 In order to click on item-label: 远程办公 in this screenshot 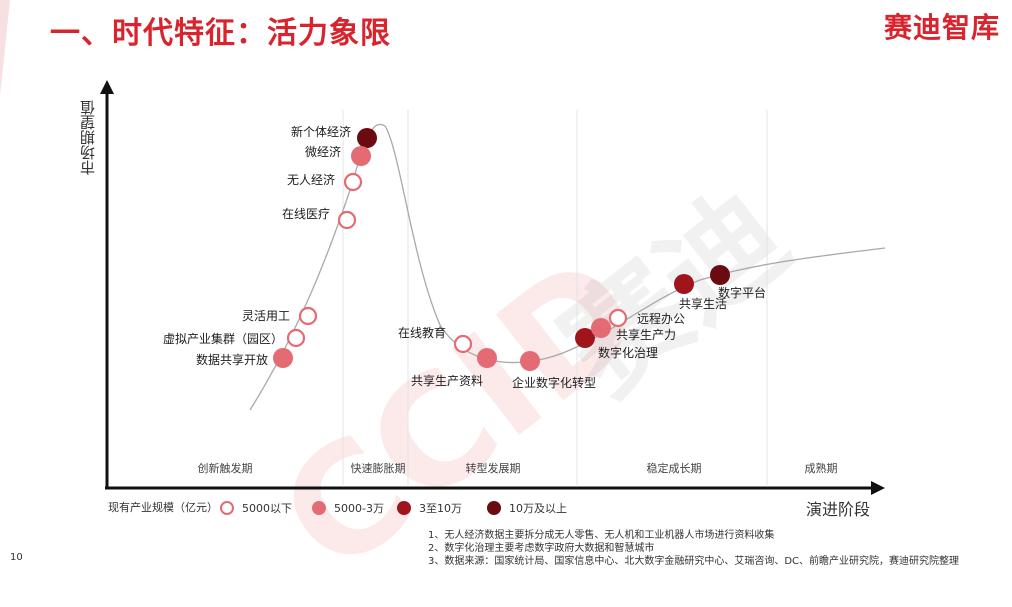, I will do `click(661, 319)`.